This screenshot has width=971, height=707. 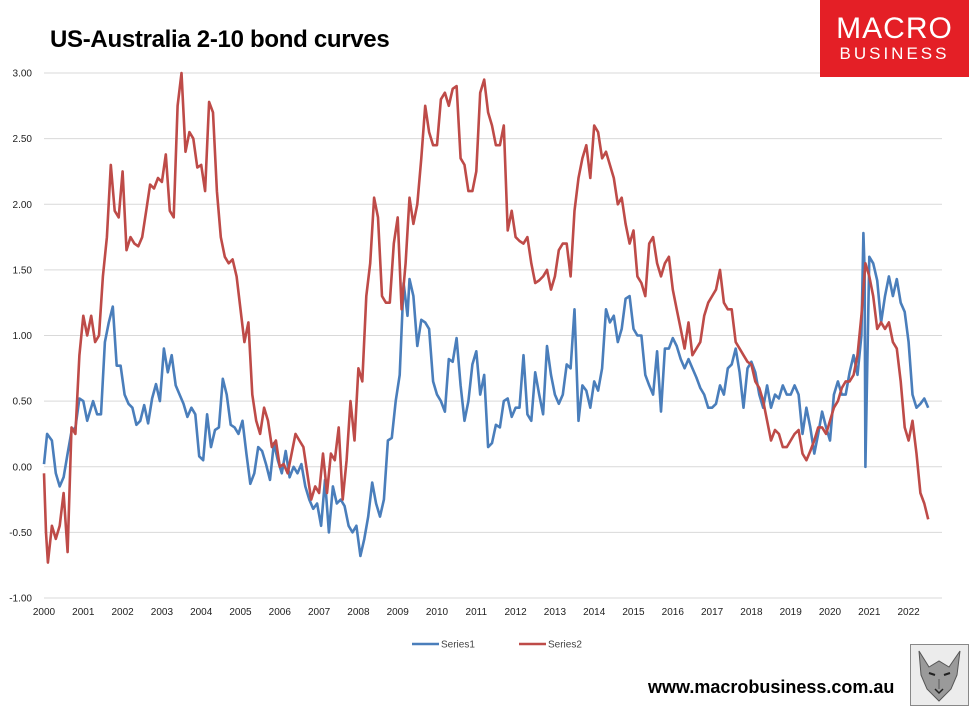 What do you see at coordinates (23, 270) in the screenshot?
I see `y-tick-label: 1.50` at bounding box center [23, 270].